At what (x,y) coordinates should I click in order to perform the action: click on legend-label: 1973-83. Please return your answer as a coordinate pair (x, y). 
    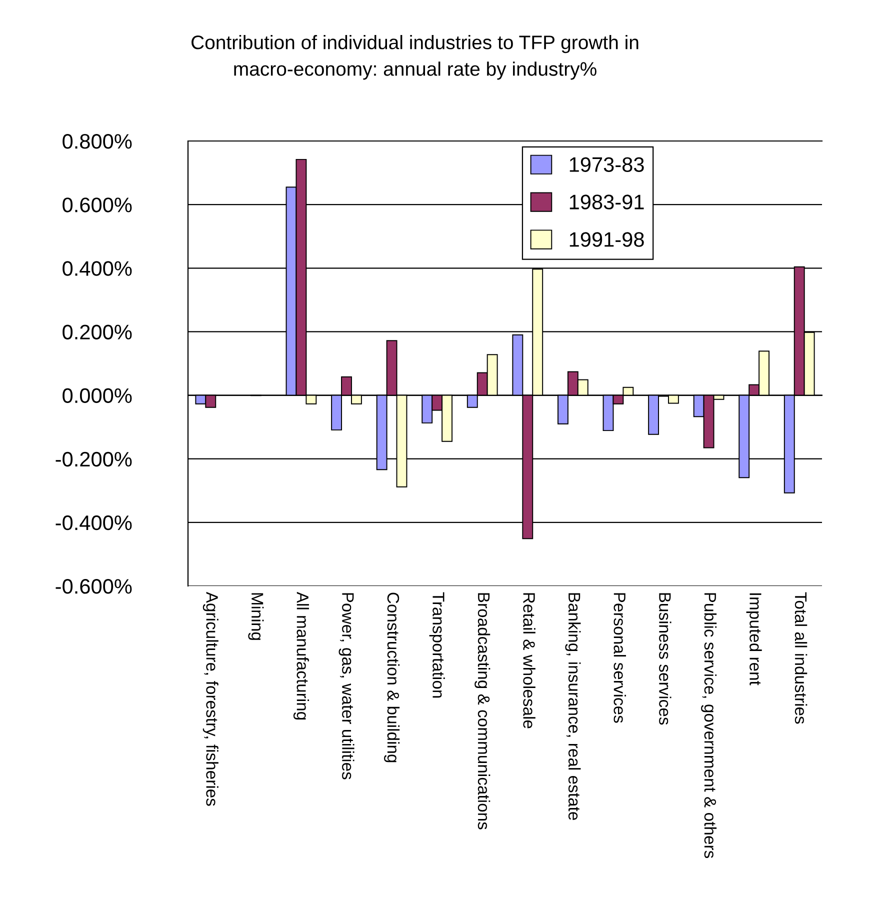
    Looking at the image, I should click on (607, 164).